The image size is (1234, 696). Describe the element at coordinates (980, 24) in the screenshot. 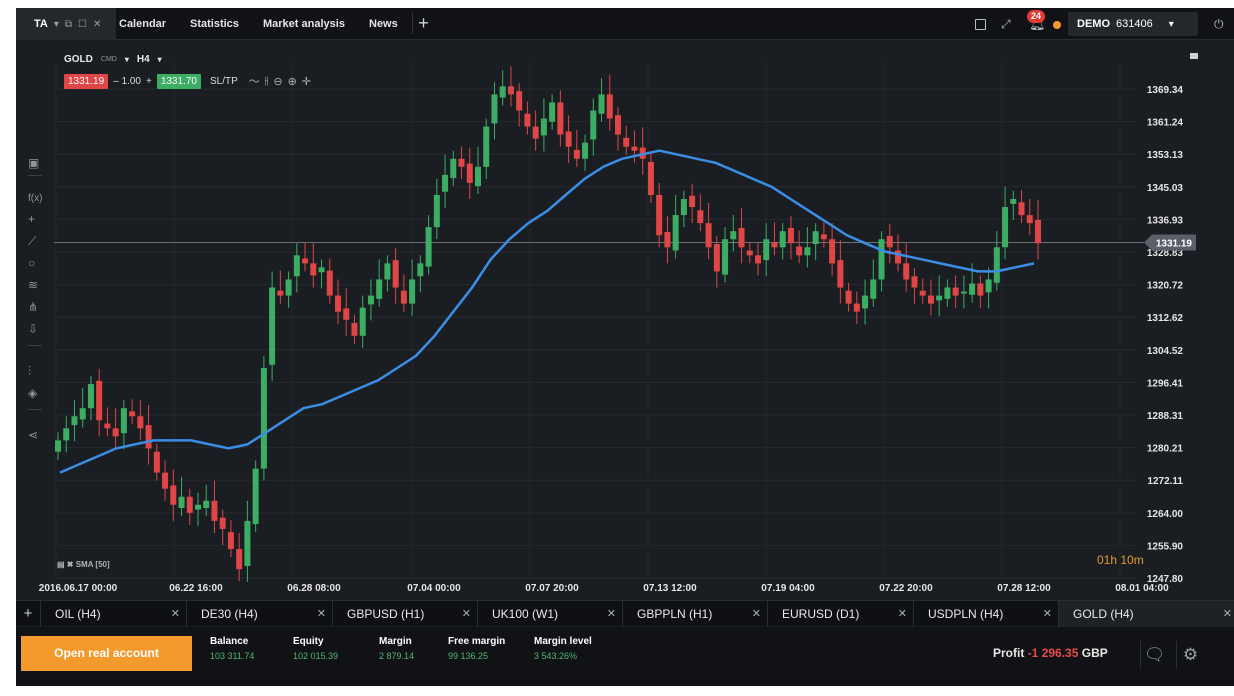

I see `layout-icon` at that location.